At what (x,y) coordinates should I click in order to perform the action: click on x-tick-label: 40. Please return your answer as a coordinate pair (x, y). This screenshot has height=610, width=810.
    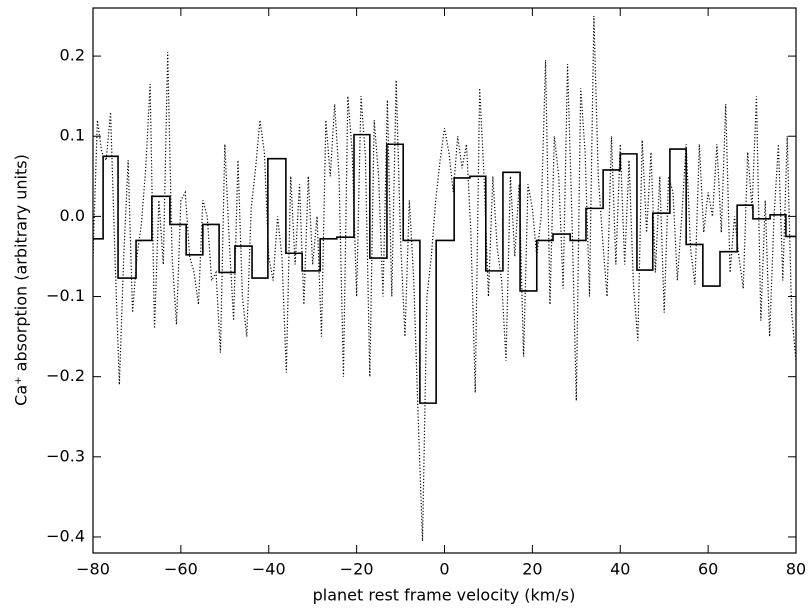
    Looking at the image, I should click on (620, 569).